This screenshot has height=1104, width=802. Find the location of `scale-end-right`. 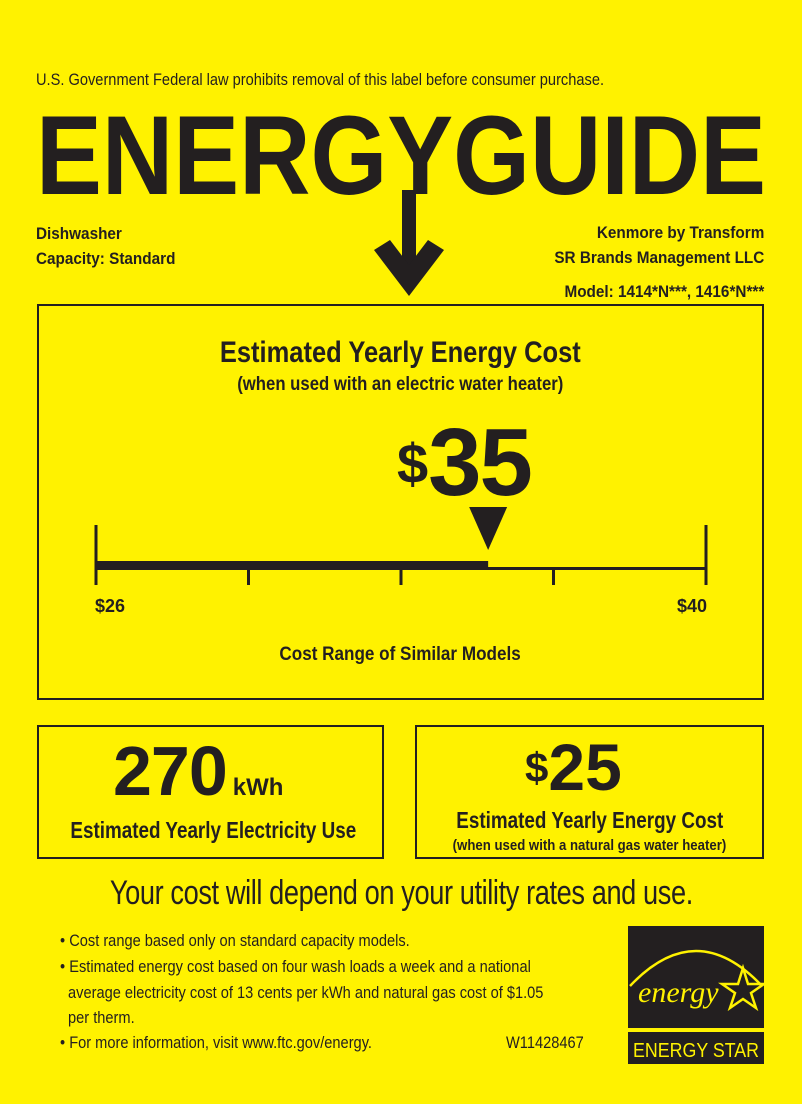

scale-end-right is located at coordinates (706, 555).